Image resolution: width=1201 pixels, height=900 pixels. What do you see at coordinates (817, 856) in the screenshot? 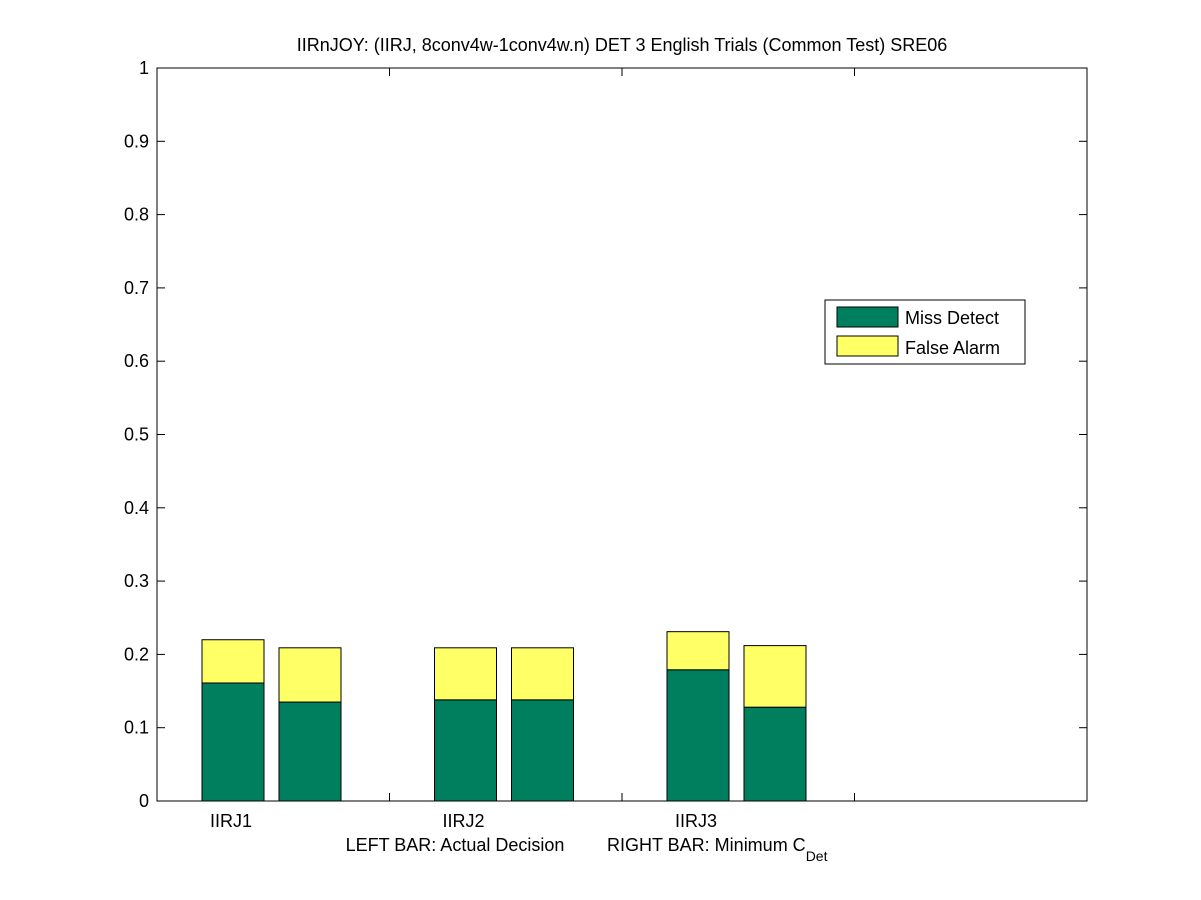
I see `xlabel-right-sub: Det` at bounding box center [817, 856].